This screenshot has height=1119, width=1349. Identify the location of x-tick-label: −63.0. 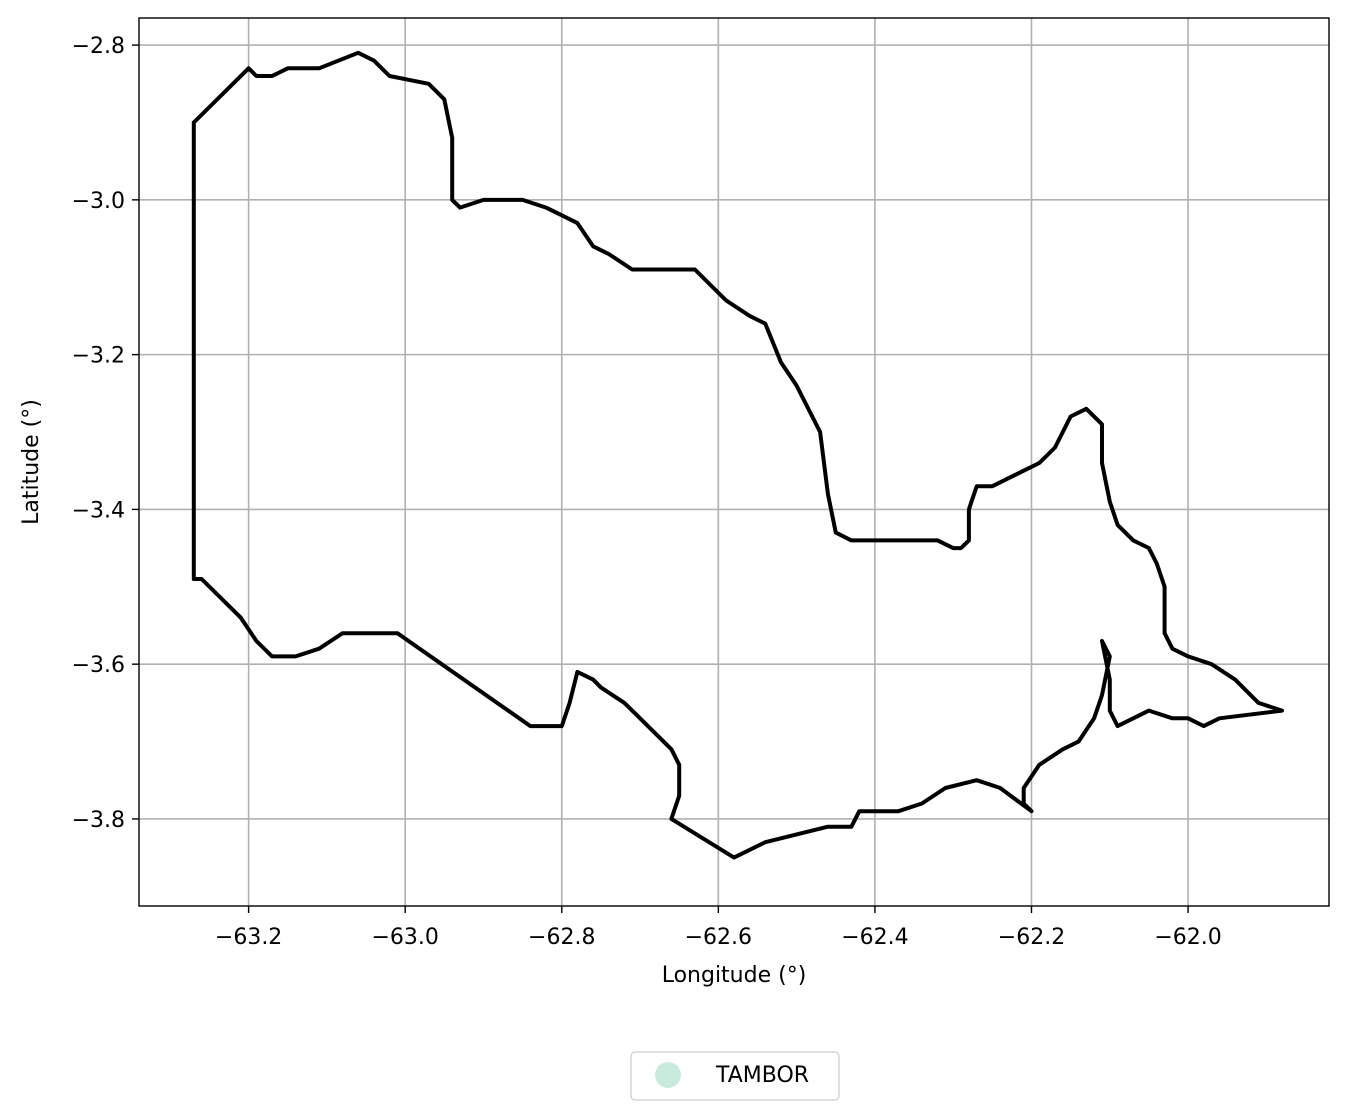
(404, 937).